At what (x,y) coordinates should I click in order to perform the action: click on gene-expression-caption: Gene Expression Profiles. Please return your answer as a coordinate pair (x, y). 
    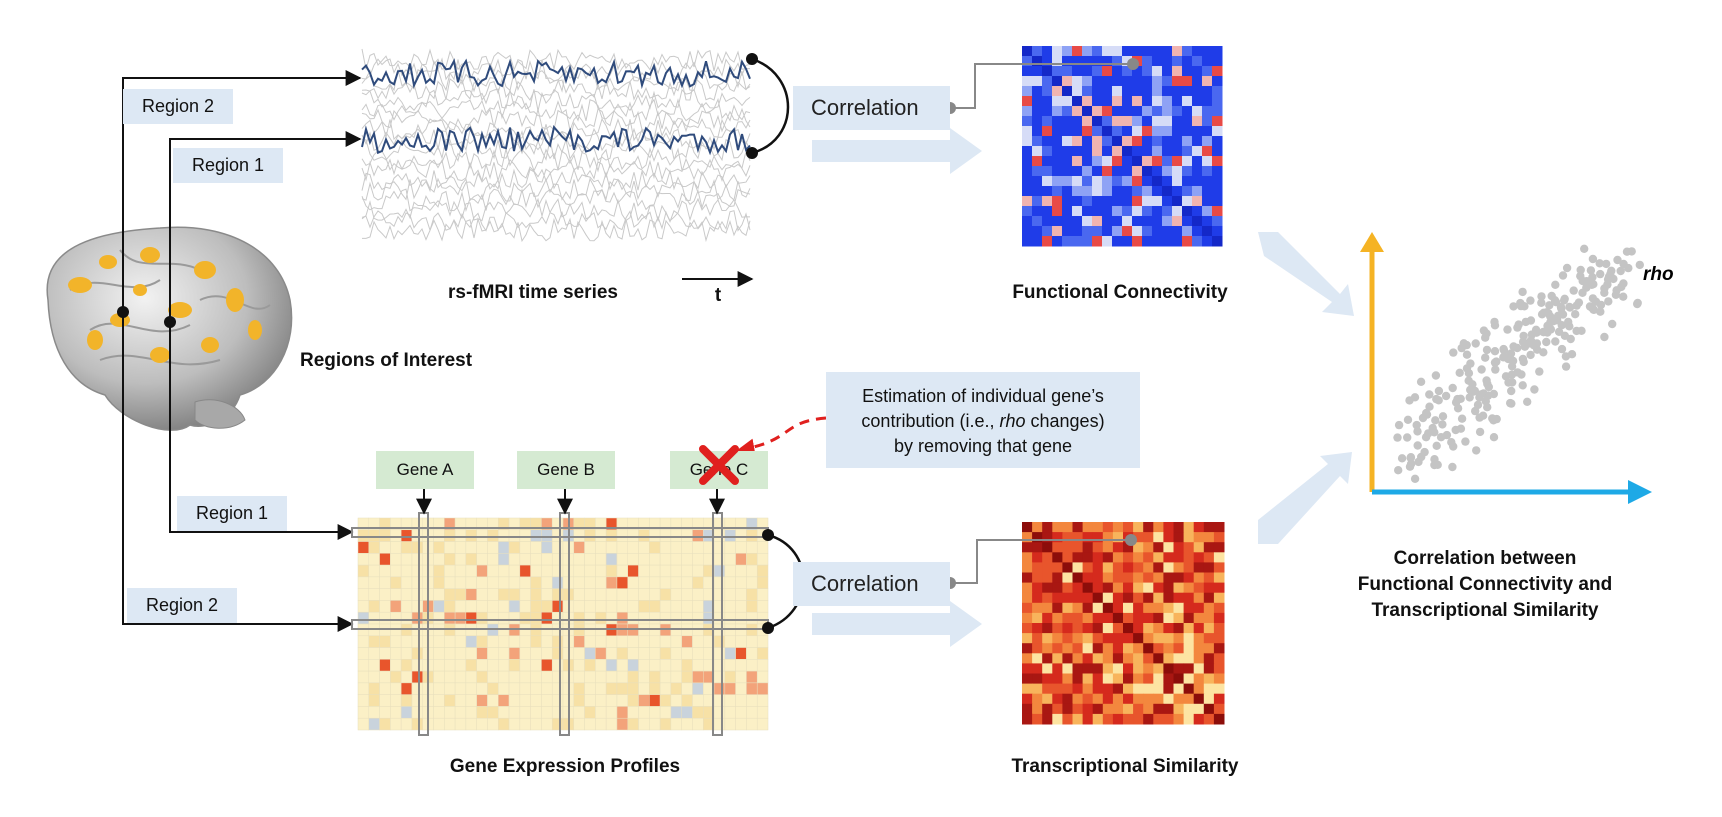
    Looking at the image, I should click on (565, 766).